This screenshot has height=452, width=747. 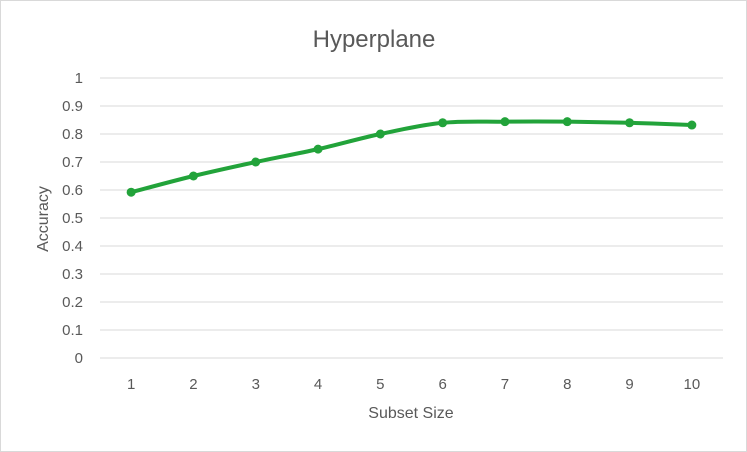 What do you see at coordinates (131, 384) in the screenshot?
I see `x-tick-label: 1` at bounding box center [131, 384].